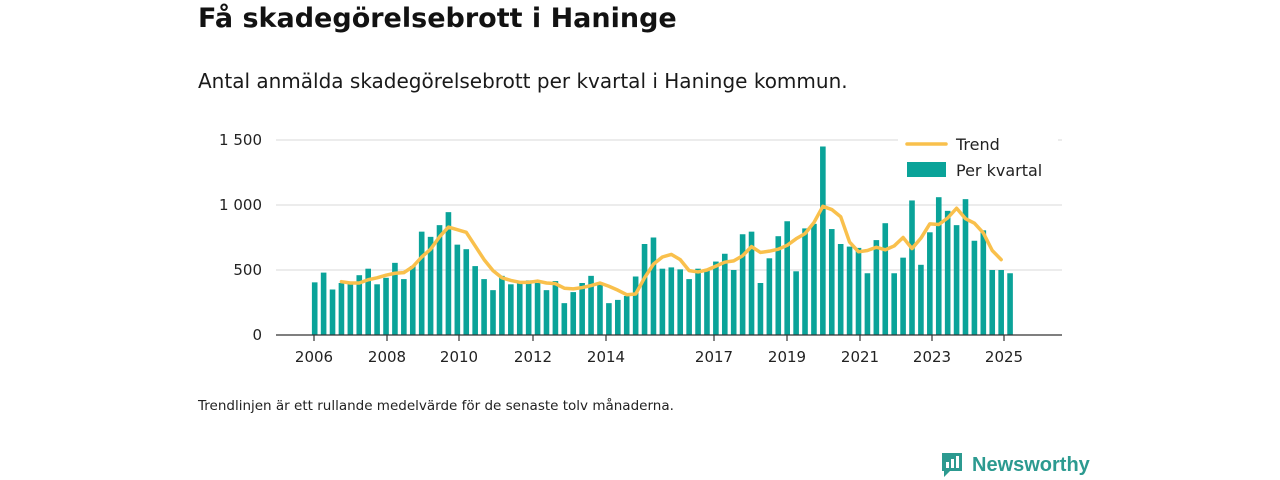  What do you see at coordinates (659, 338) in the screenshot?
I see `x-axis-ticks` at bounding box center [659, 338].